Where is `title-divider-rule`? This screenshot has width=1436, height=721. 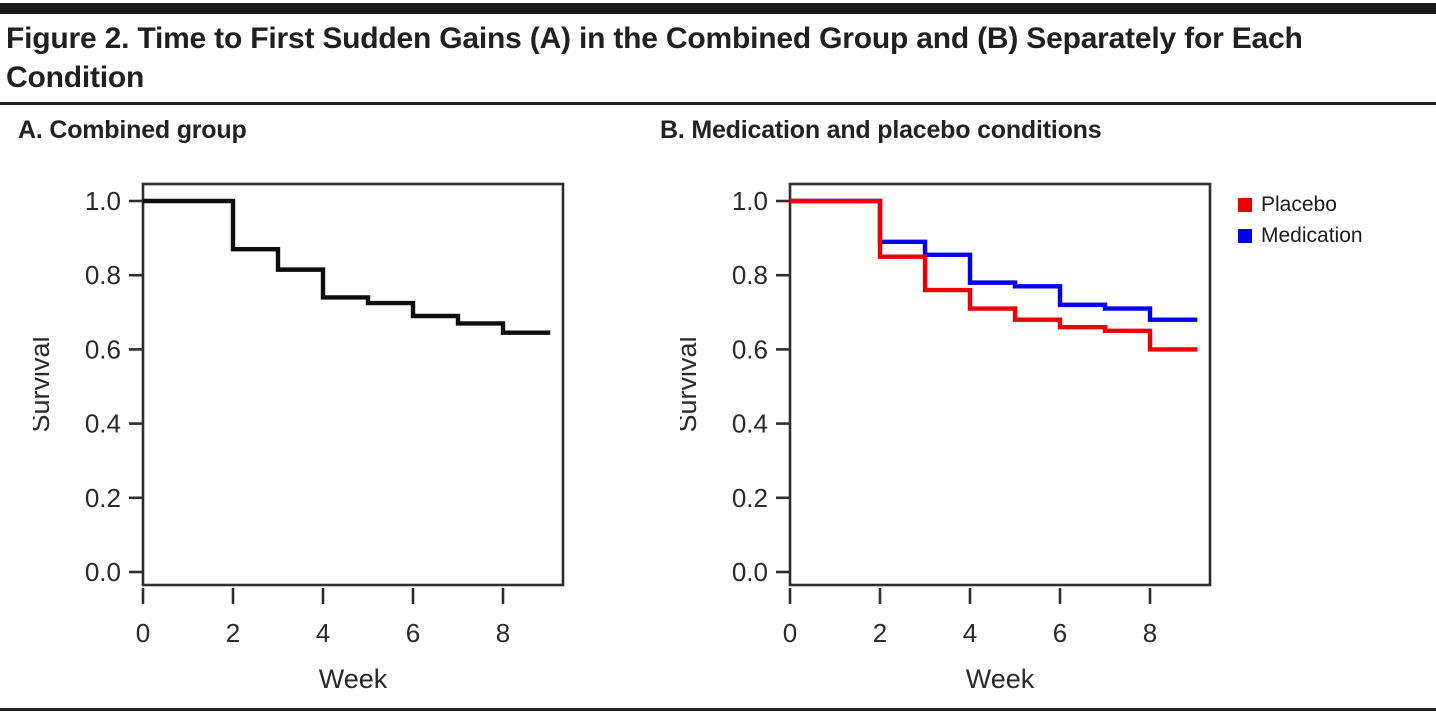
title-divider-rule is located at coordinates (718, 103).